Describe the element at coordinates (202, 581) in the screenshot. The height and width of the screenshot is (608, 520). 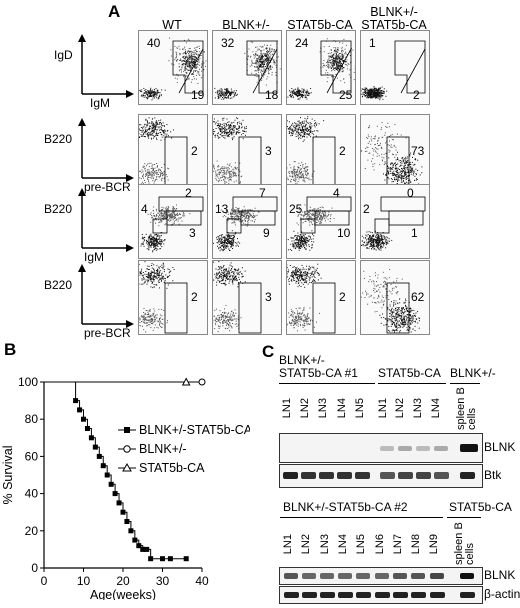
I see `x-tick-label: 40` at that location.